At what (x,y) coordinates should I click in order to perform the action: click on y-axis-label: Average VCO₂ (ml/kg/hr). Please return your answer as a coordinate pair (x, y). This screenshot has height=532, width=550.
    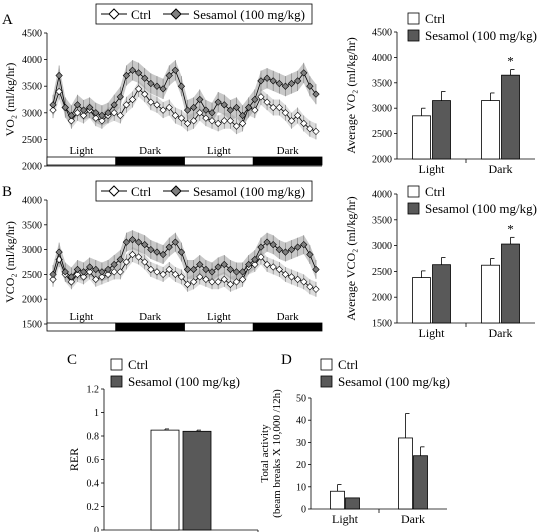
    Looking at the image, I should click on (351, 258).